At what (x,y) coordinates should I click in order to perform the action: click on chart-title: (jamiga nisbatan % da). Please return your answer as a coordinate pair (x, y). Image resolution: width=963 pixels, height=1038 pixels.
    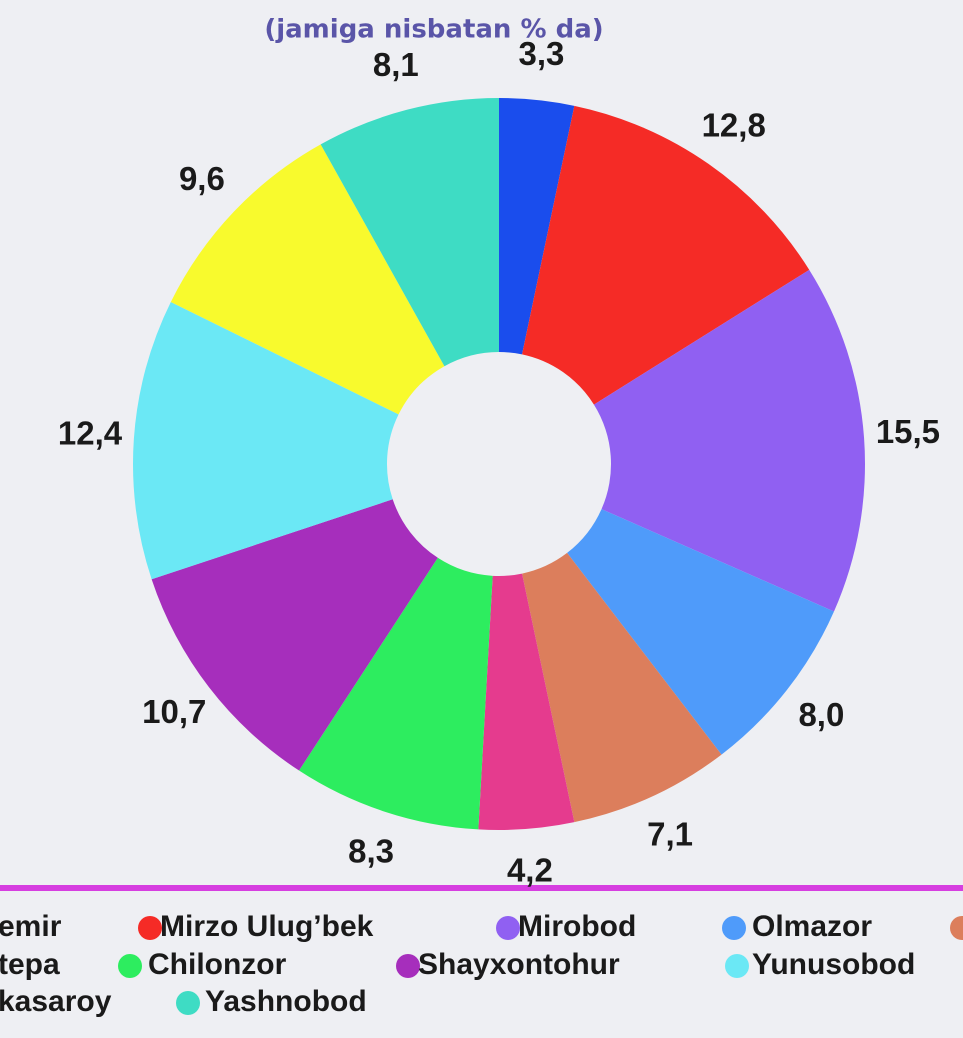
    Looking at the image, I should click on (433, 30).